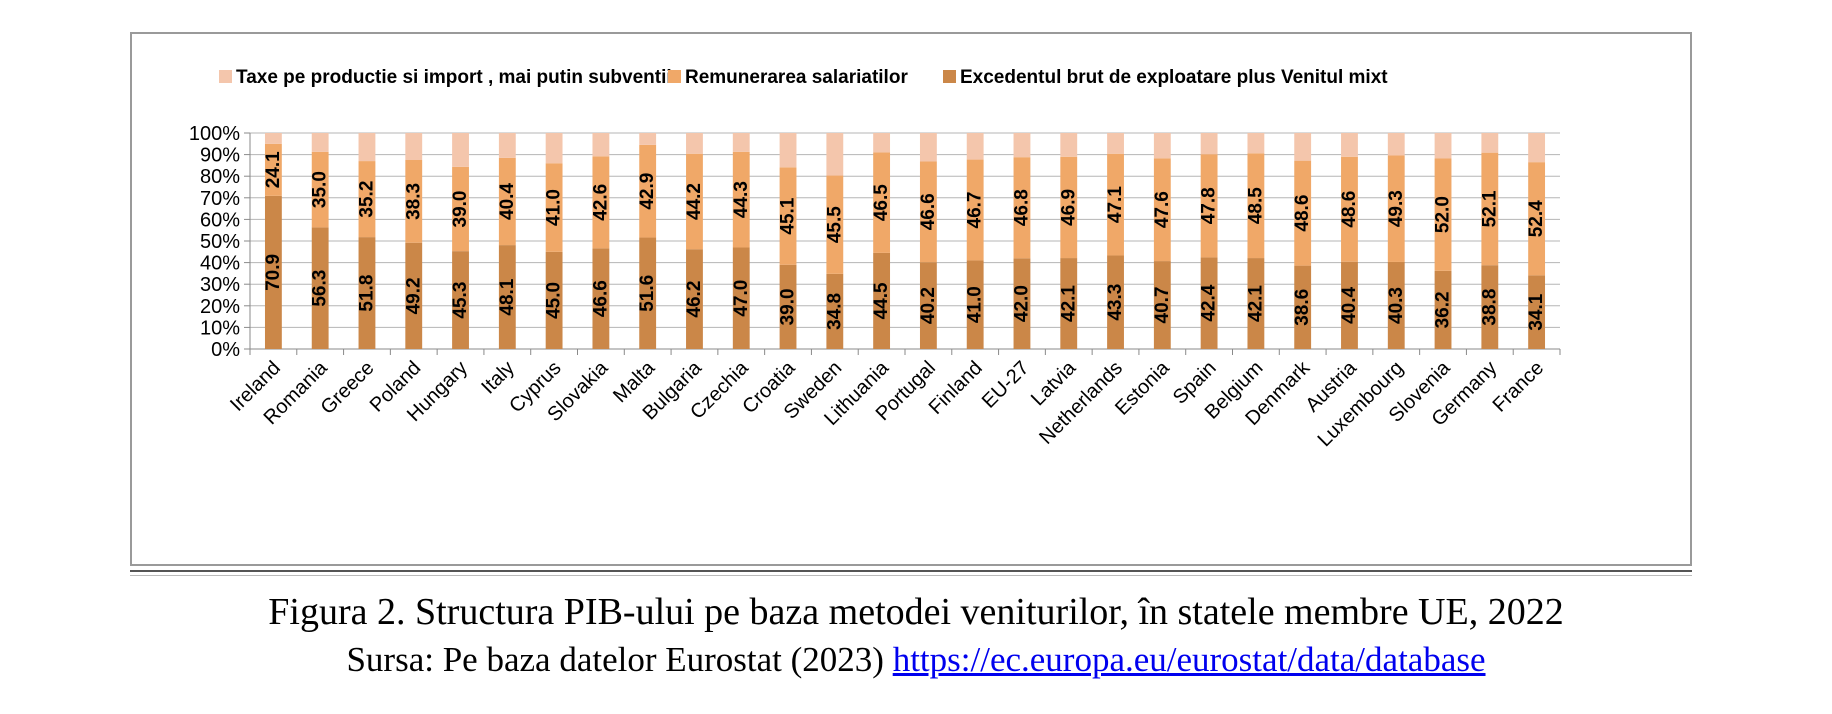  What do you see at coordinates (928, 305) in the screenshot?
I see `data-label: 40.2` at bounding box center [928, 305].